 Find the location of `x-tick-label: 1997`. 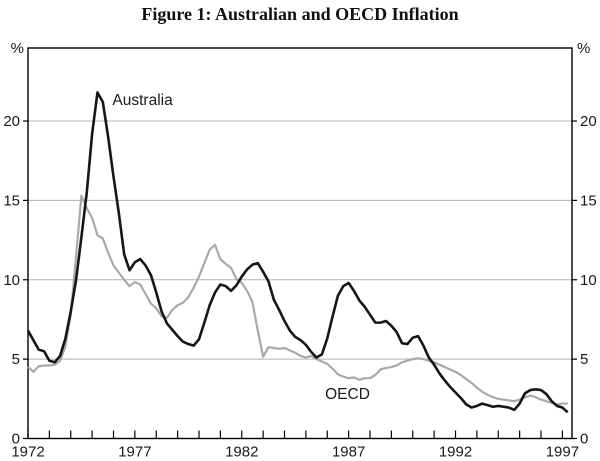

x-tick-label: 1997 is located at coordinates (562, 452).